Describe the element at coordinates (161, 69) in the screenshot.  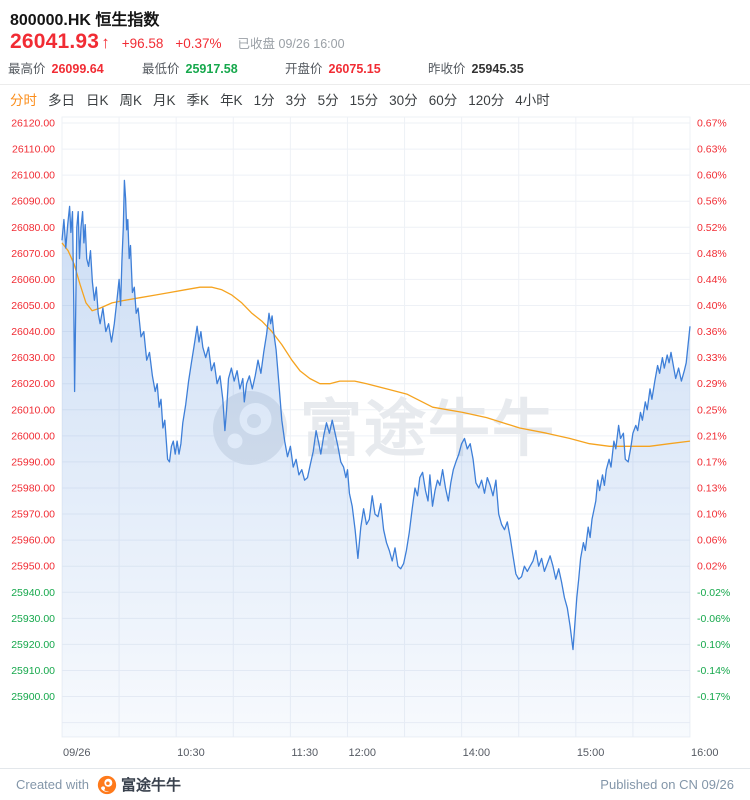
I see `stat-label: 最低价` at that location.